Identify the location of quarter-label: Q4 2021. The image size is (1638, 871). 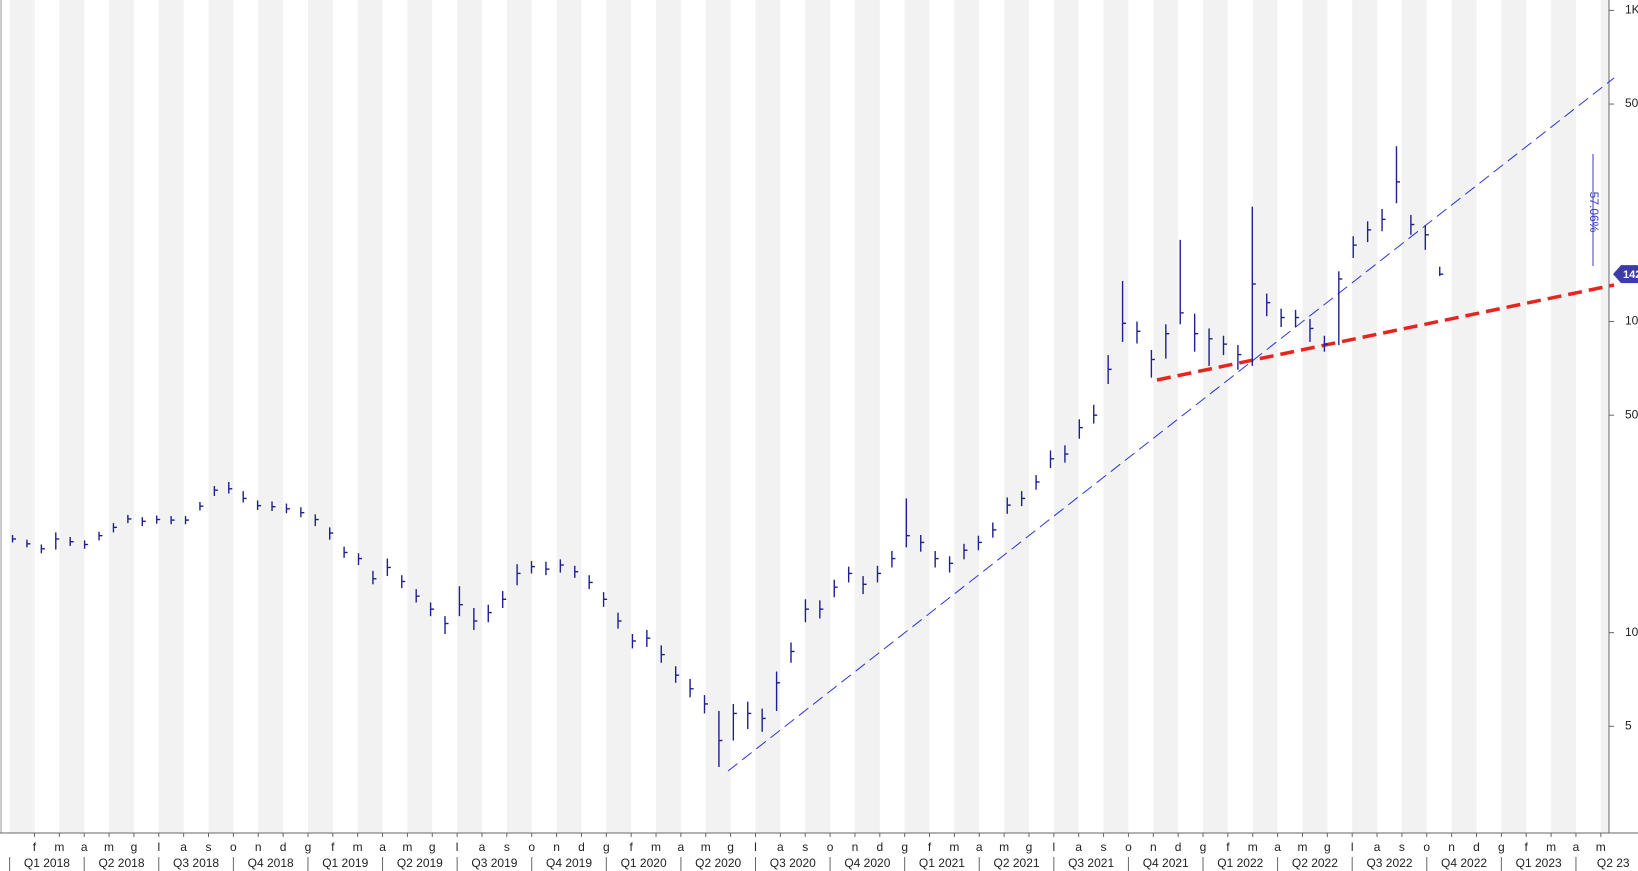
(1166, 863).